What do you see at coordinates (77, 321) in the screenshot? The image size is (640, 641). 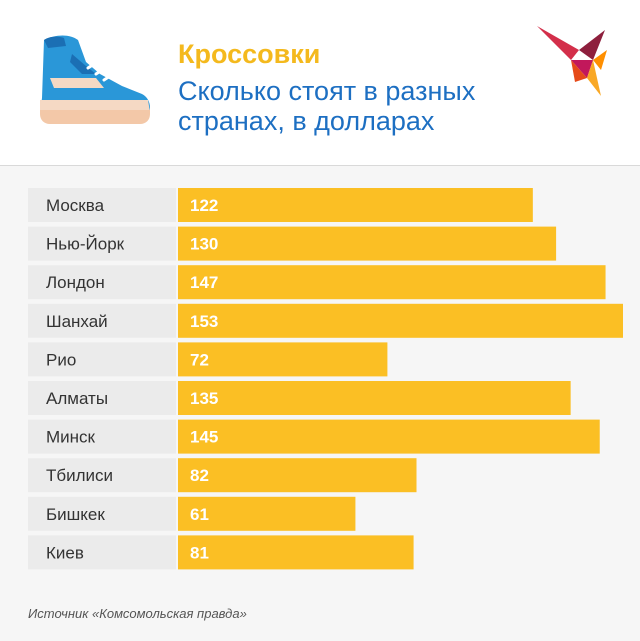 I see `category-label: Шанхай` at bounding box center [77, 321].